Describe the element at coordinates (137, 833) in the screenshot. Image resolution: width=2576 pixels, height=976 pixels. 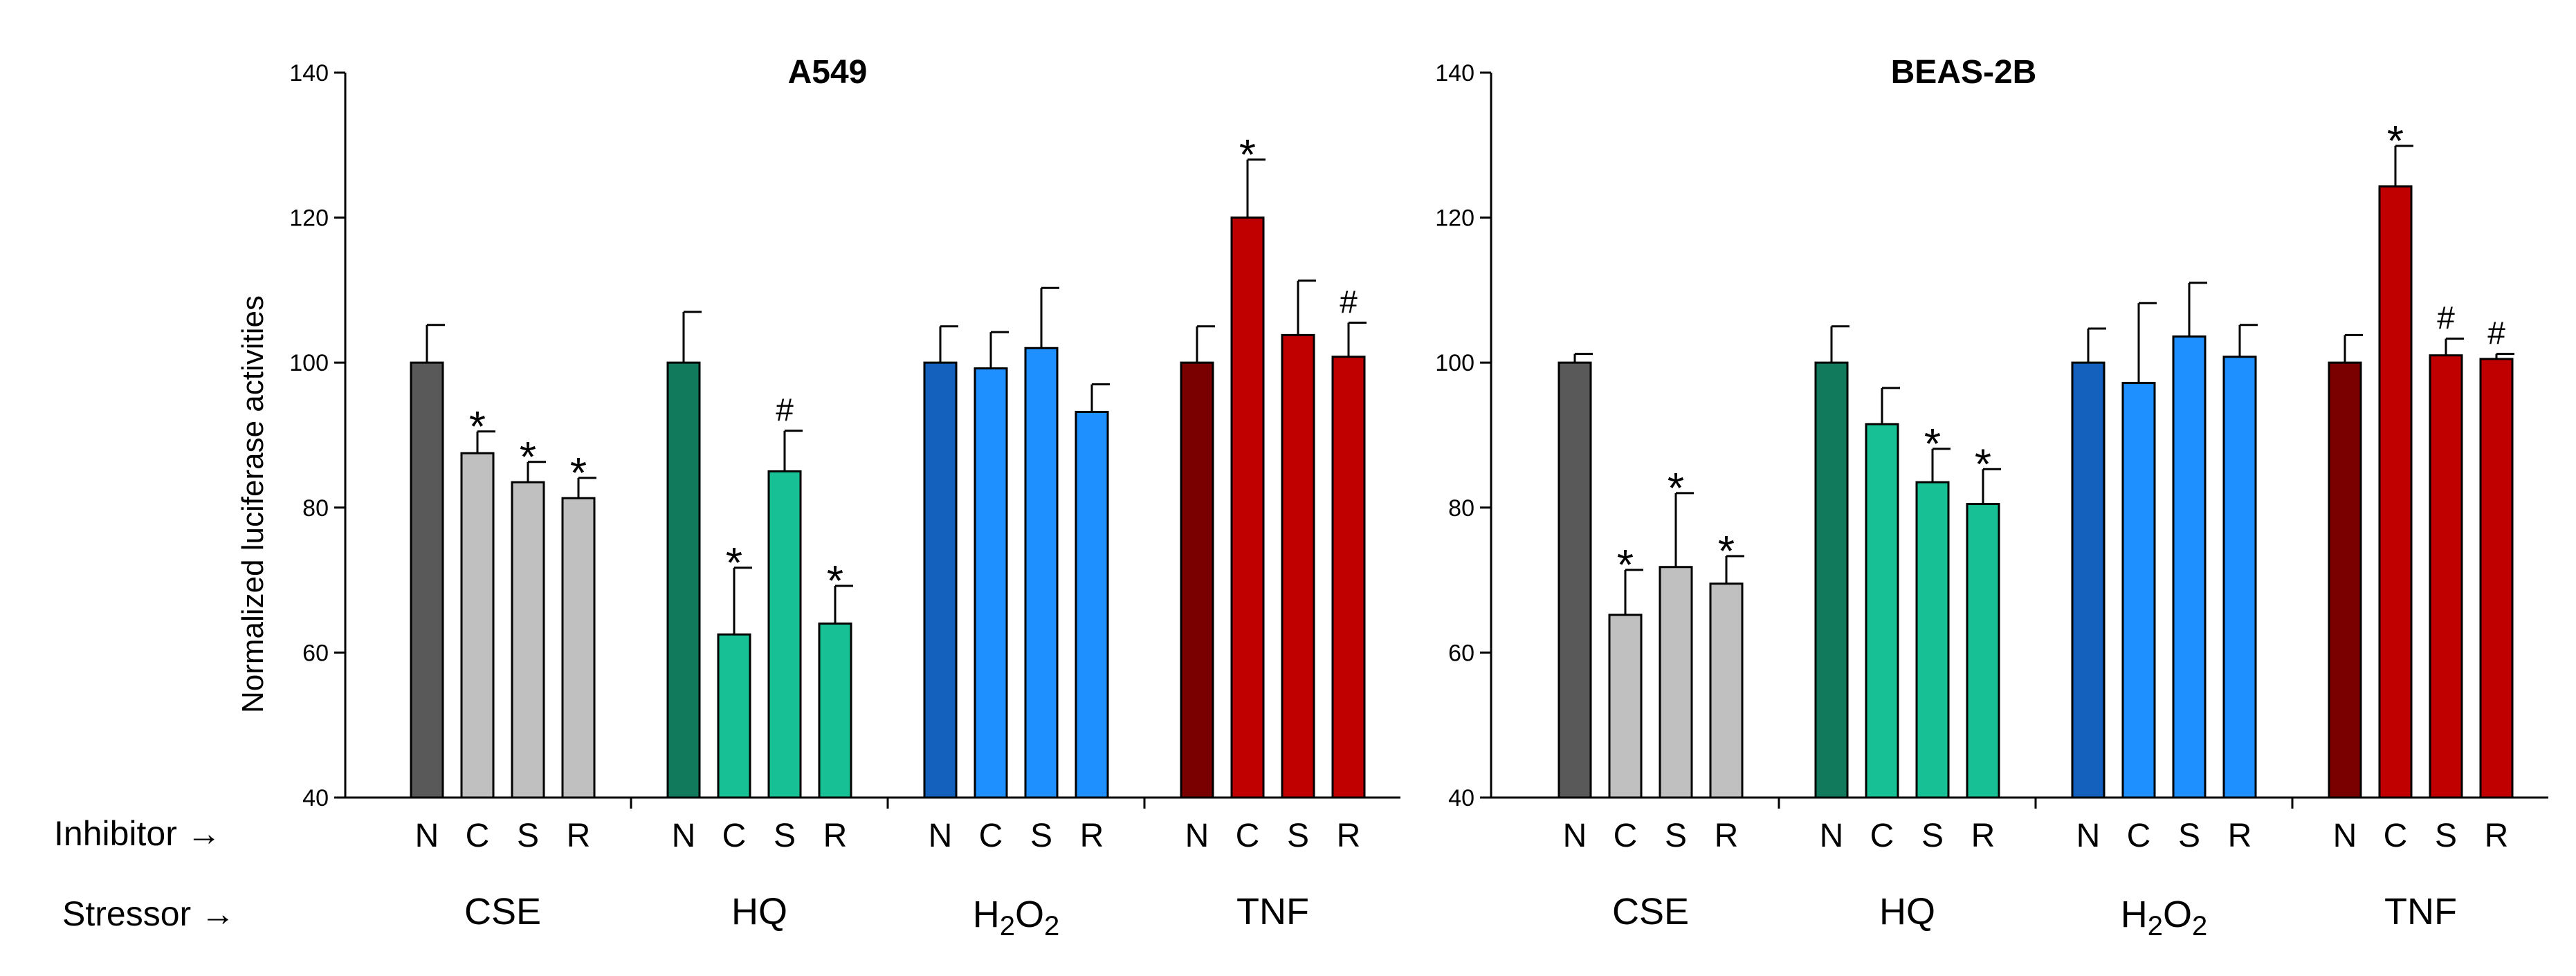
I see `inhibitor-row-label: Inhibitor →` at that location.